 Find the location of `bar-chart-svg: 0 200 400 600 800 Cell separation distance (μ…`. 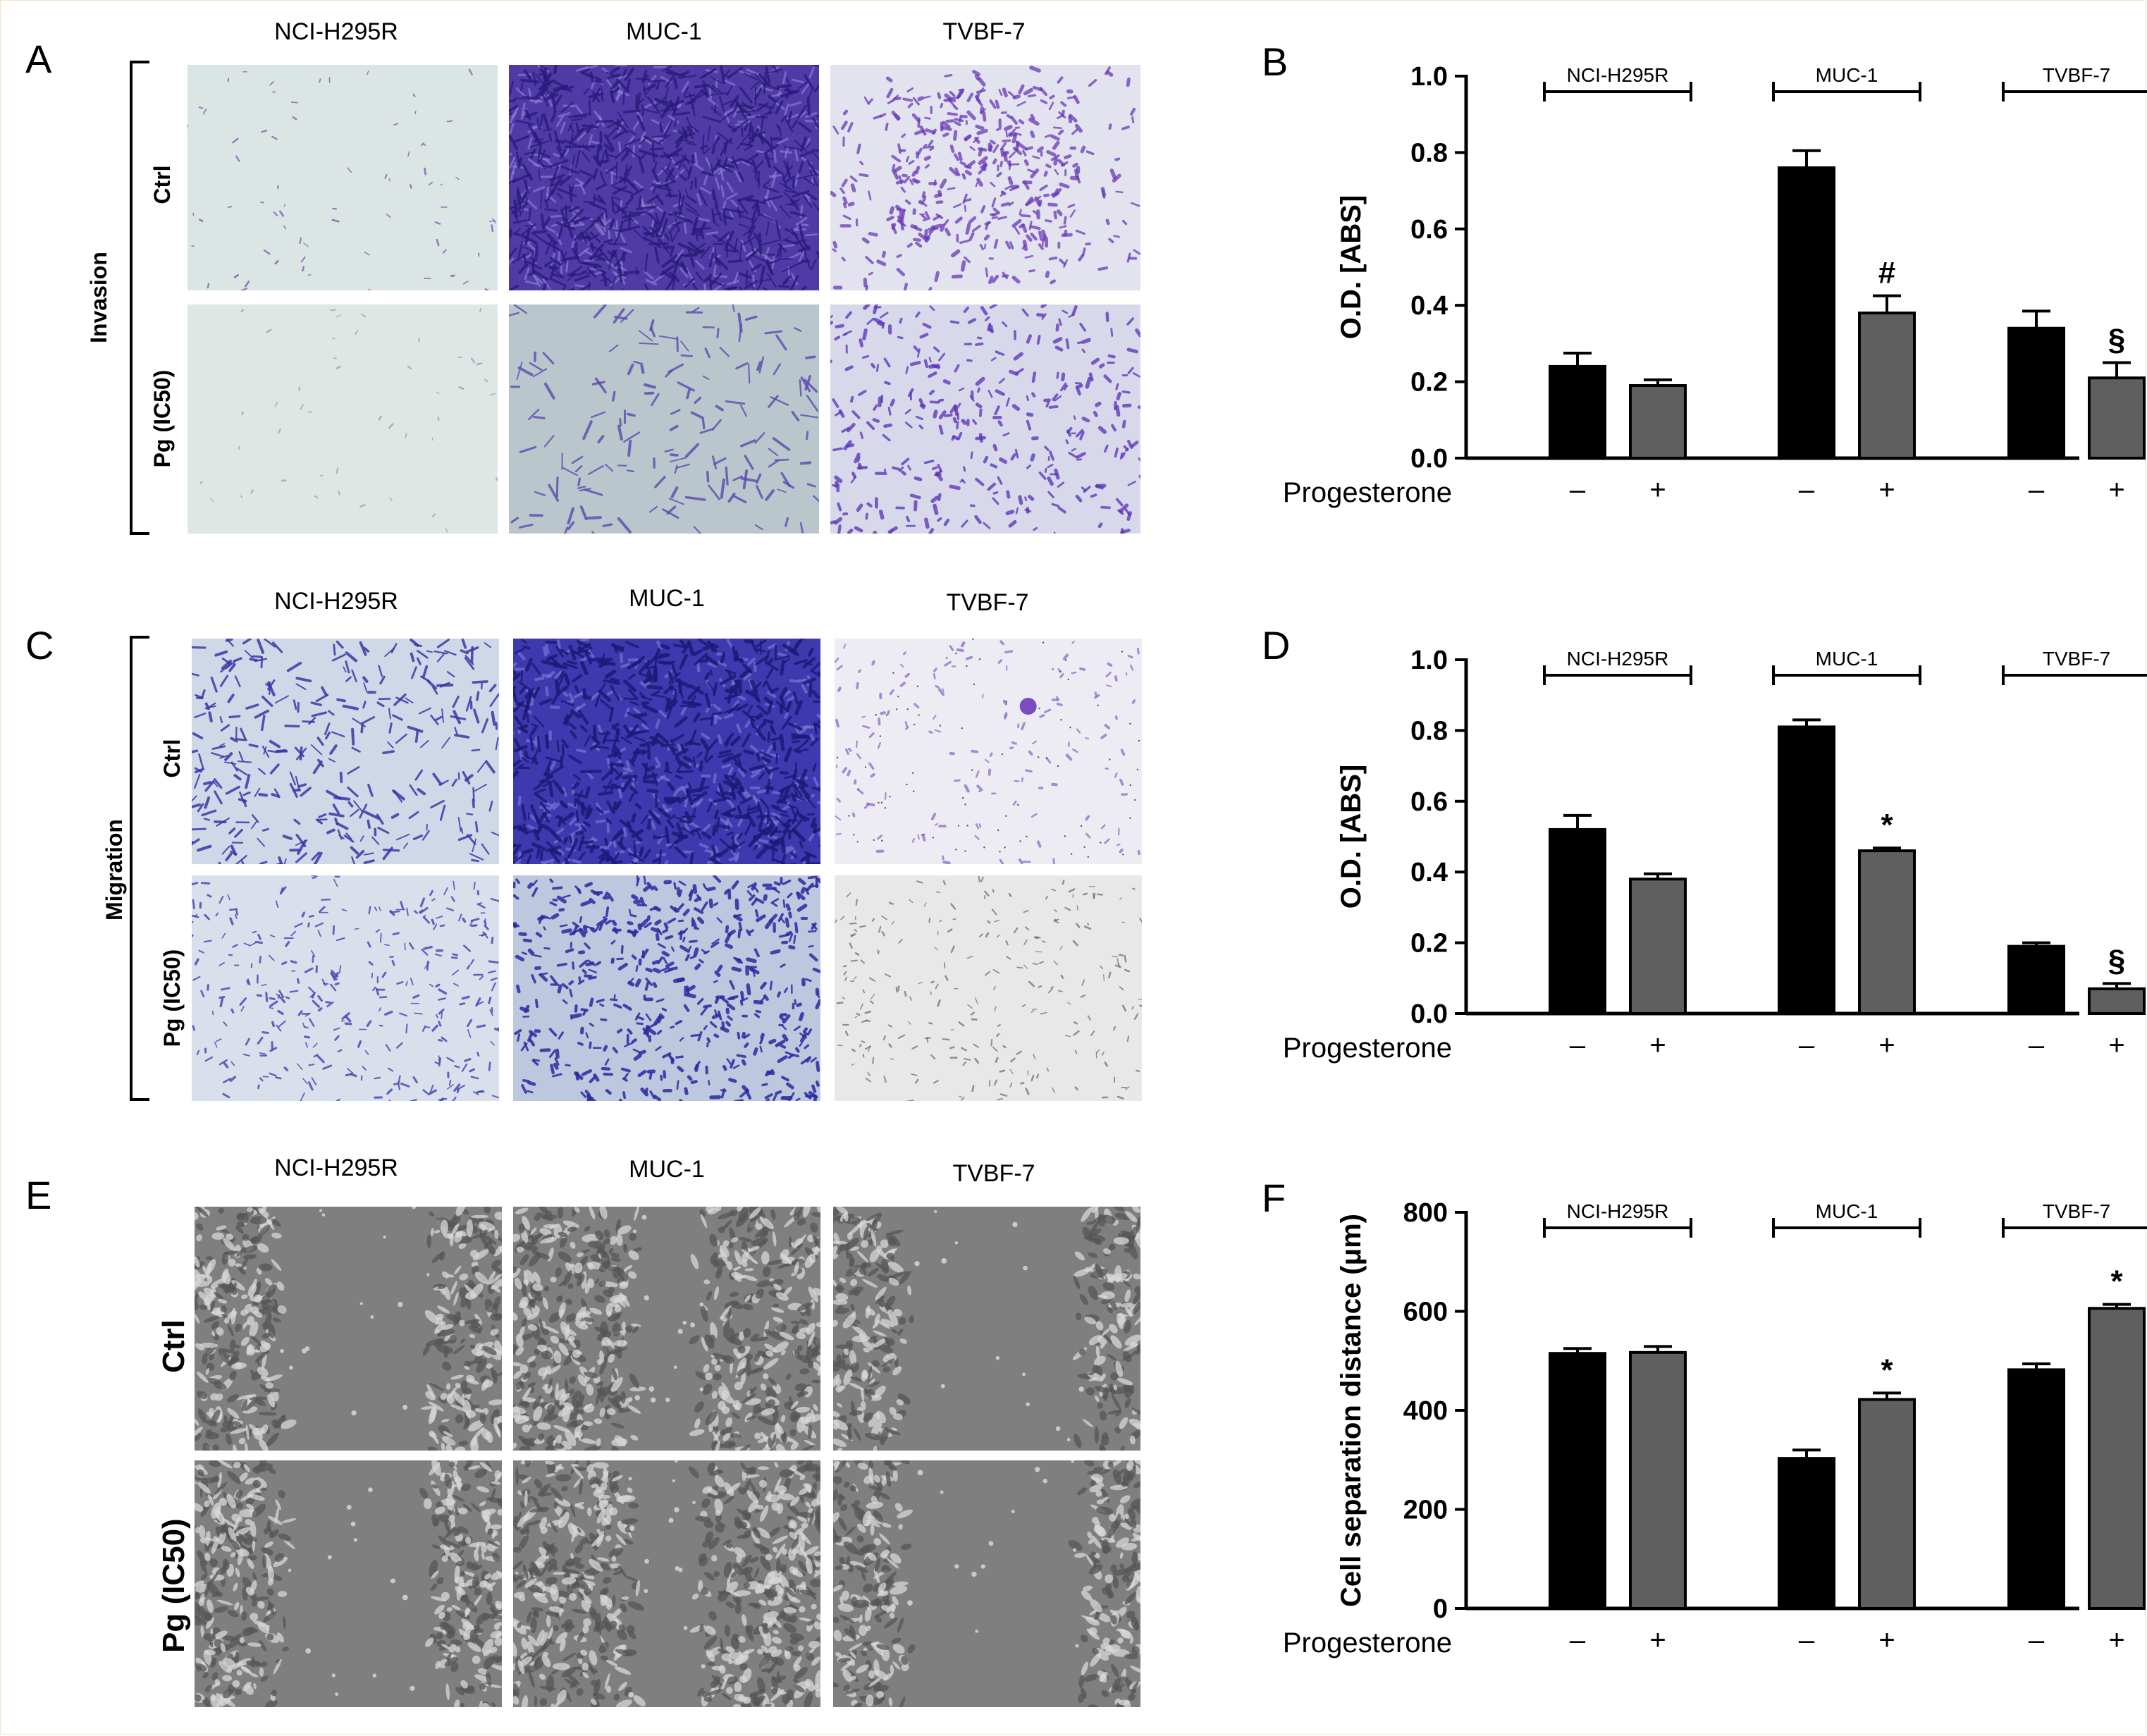

bar-chart-svg: 0 200 400 600 800 Cell separation distance (μ… is located at coordinates (1715, 1428).